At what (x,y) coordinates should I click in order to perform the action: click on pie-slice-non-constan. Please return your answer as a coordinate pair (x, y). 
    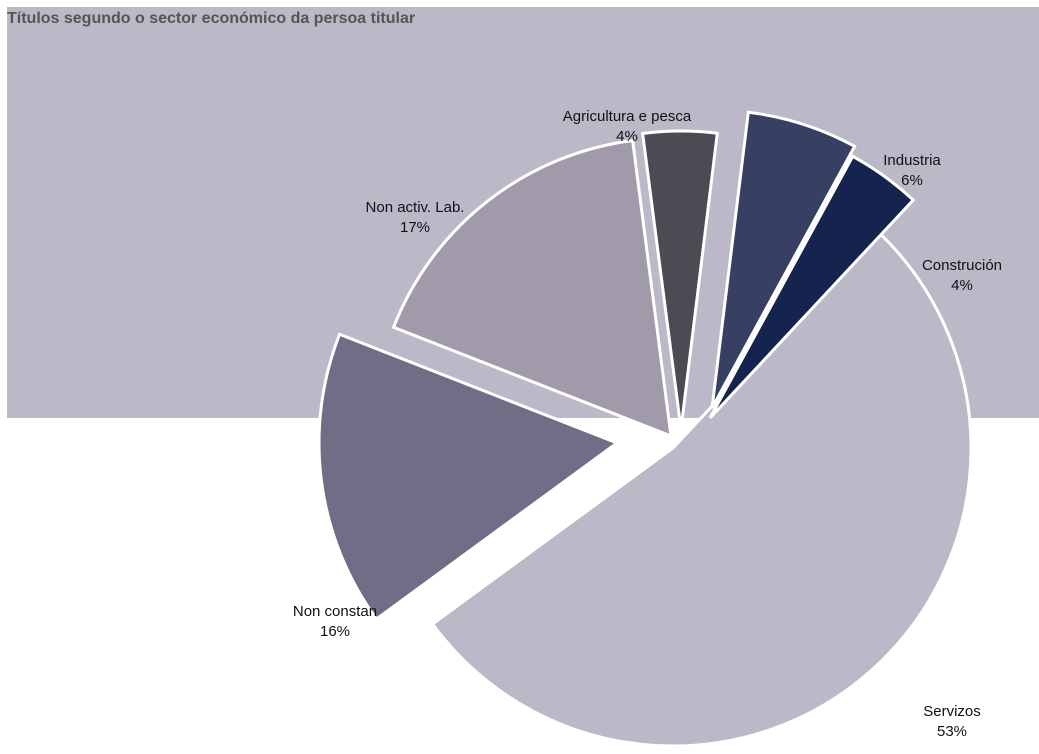
    Looking at the image, I should click on (469, 477).